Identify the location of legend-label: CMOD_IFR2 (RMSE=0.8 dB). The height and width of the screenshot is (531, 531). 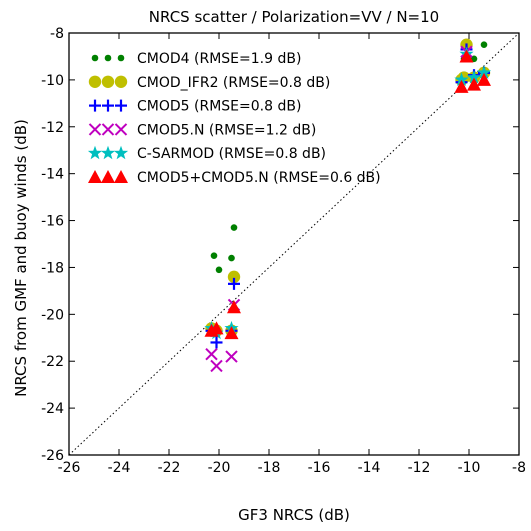
(233, 83).